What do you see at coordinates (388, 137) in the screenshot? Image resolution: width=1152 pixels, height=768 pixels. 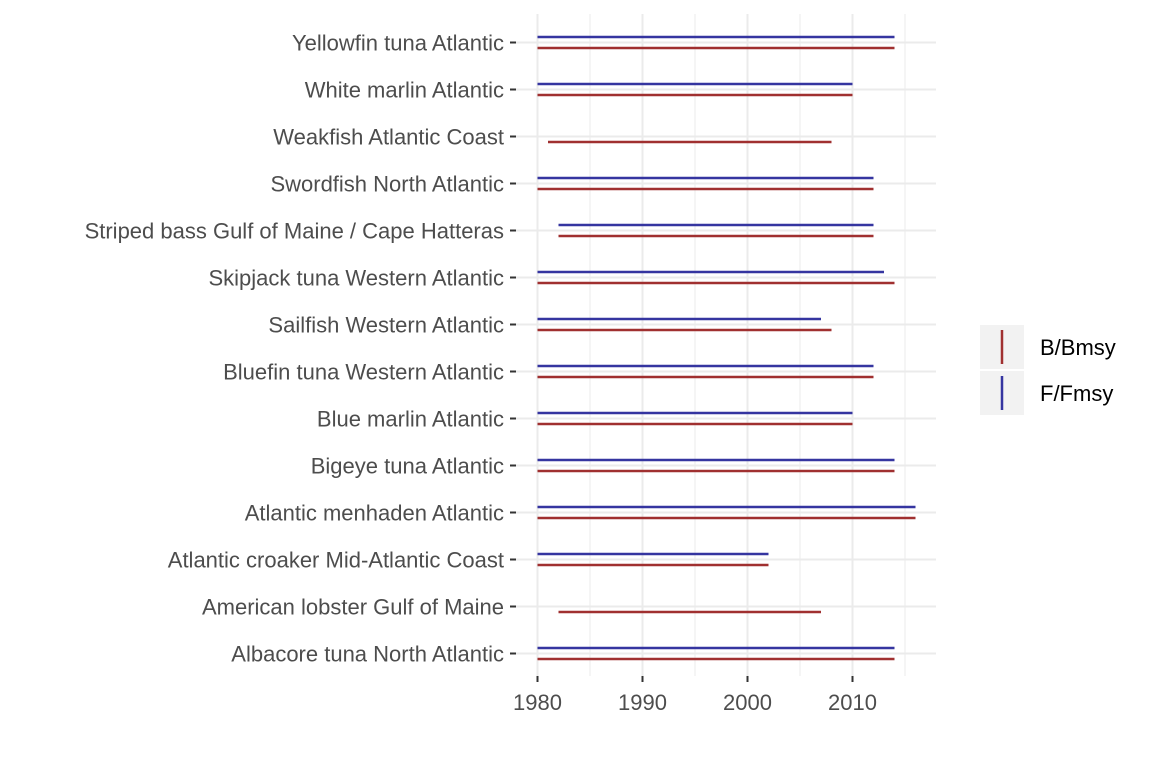 I see `y-tick-label: Weakfish Atlantic Coast` at bounding box center [388, 137].